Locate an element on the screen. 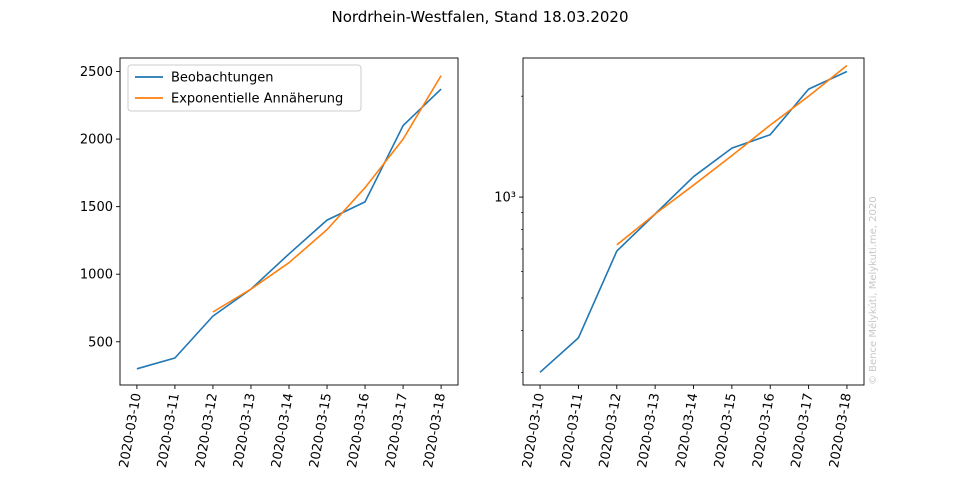  y-tick-label: 500 is located at coordinates (100, 342).